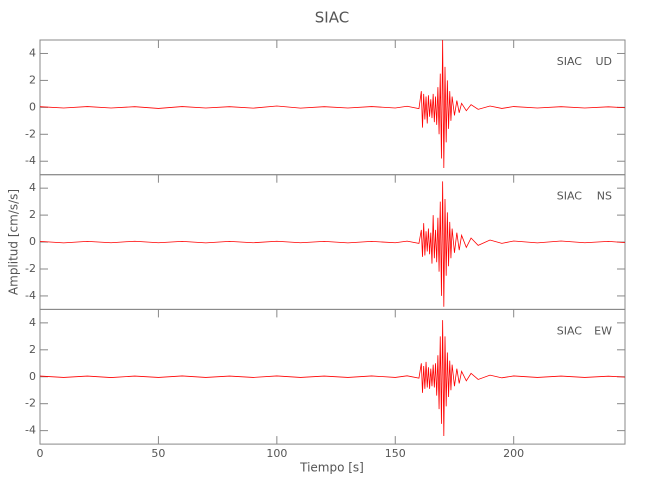  I want to click on y-axis-label: Amplitud [cm/s/s], so click(14, 242).